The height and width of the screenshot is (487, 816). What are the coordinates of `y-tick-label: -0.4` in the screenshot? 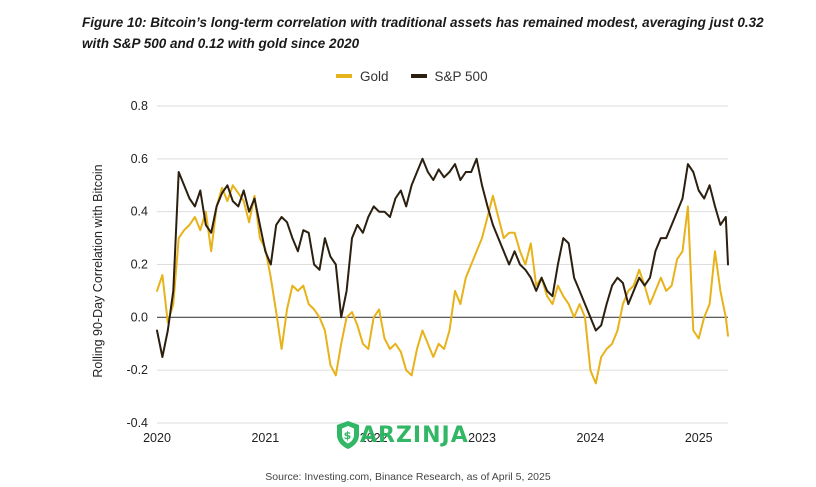 It's located at (137, 423).